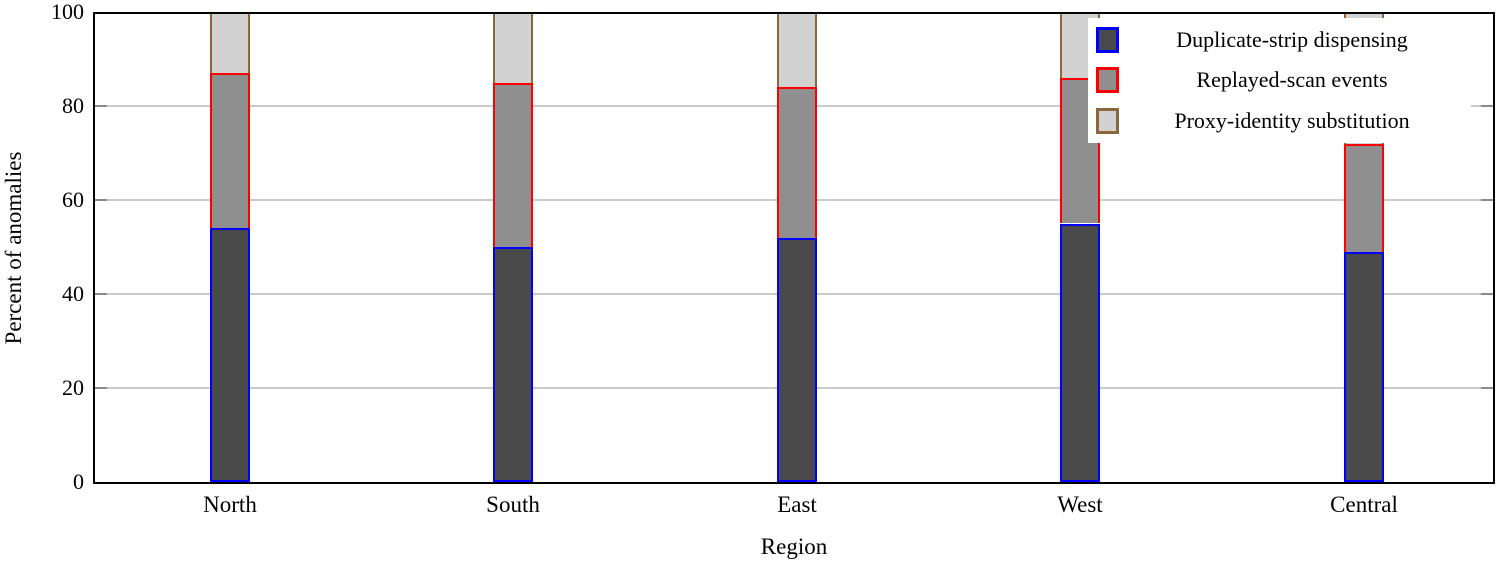 Image resolution: width=1501 pixels, height=562 pixels. What do you see at coordinates (13, 248) in the screenshot?
I see `y-axis-title: Percent of anomalies` at bounding box center [13, 248].